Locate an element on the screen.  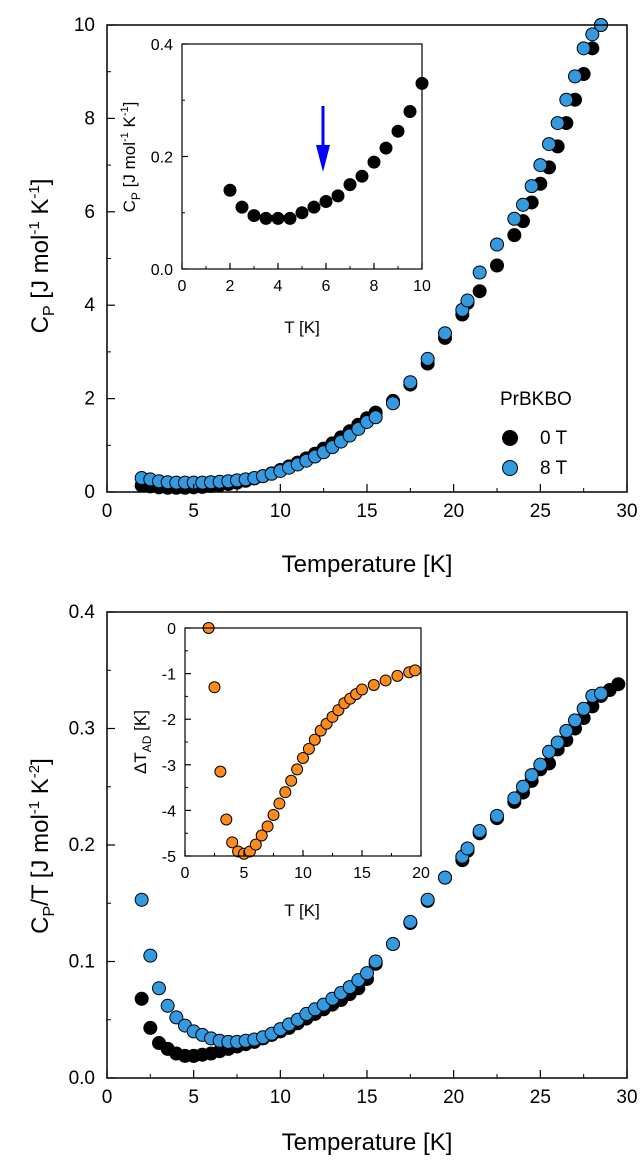
legend-marker-8t is located at coordinates (510, 468).